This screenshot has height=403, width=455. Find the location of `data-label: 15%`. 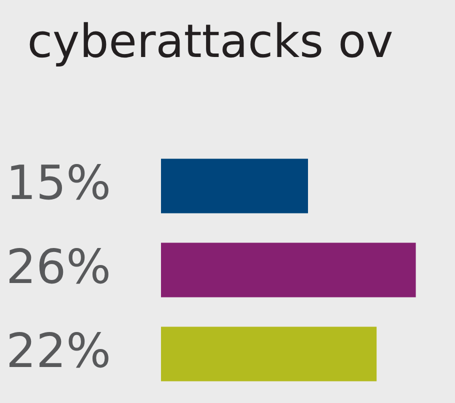

data-label: 15% is located at coordinates (59, 182).